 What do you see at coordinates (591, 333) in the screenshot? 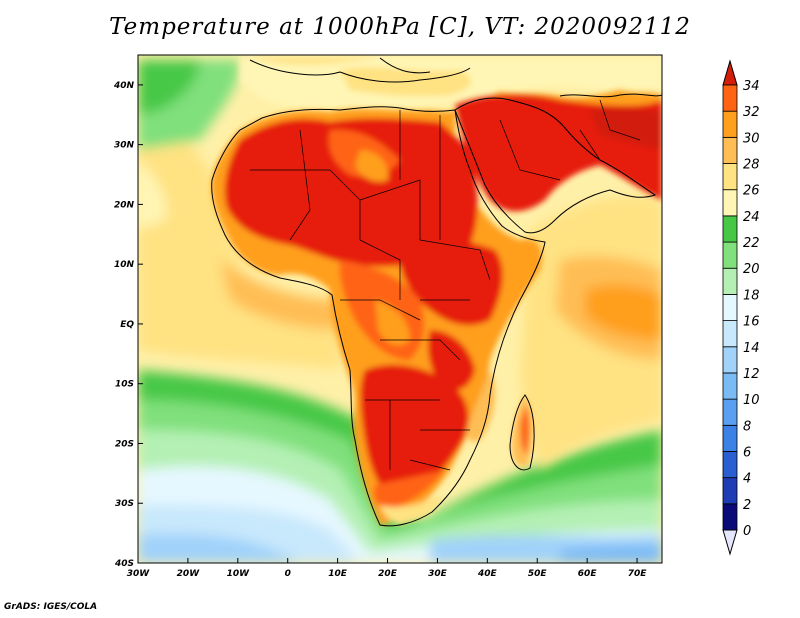
I see `indian-ocean-bands` at bounding box center [591, 333].